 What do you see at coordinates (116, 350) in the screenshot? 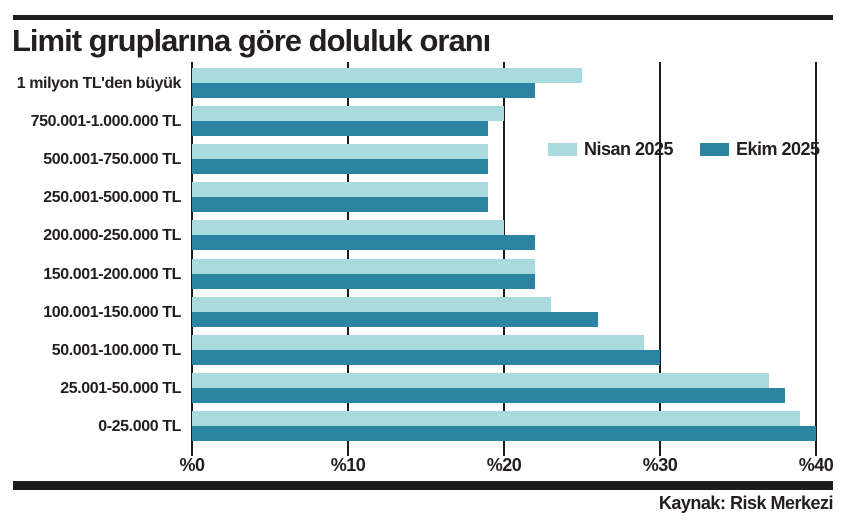
I see `category-label-7: 50.001-100.000 TL` at bounding box center [116, 350].